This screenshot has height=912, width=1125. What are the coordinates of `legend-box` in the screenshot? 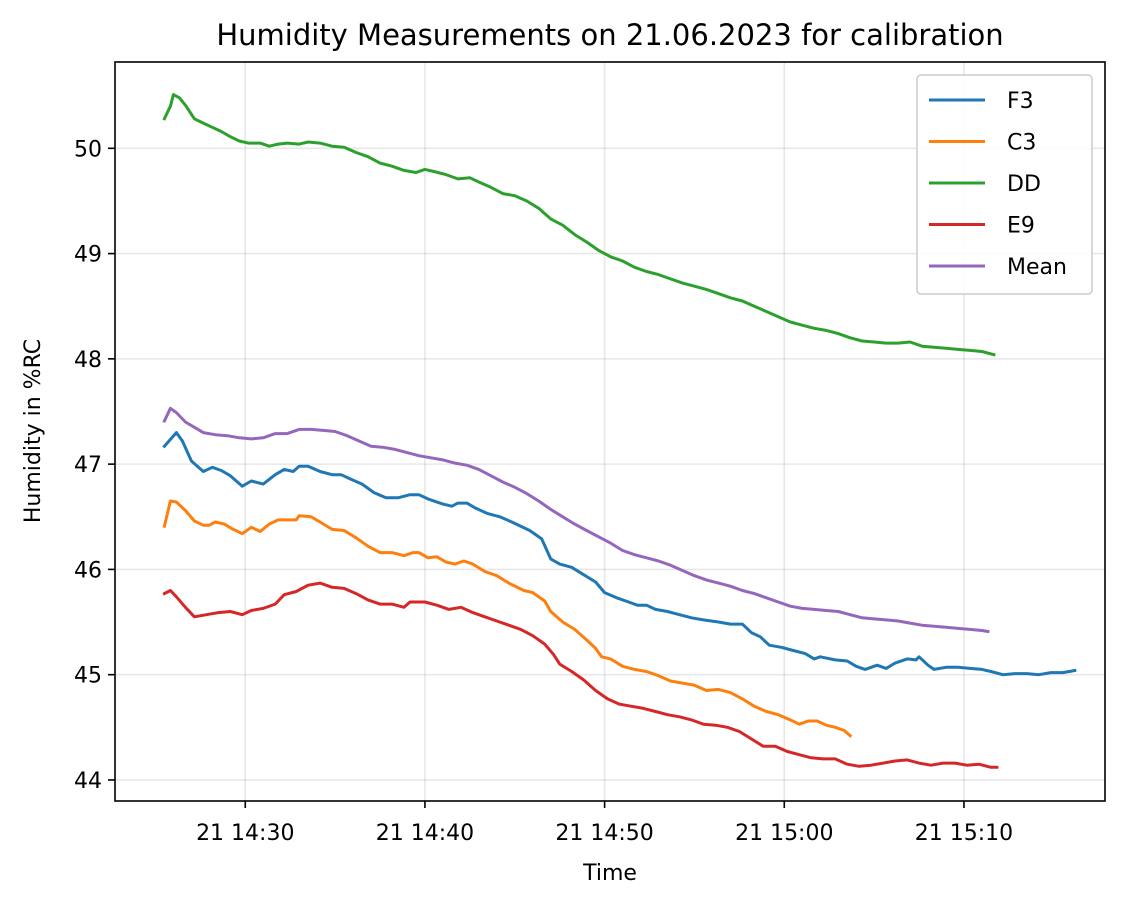 It's located at (1004, 184).